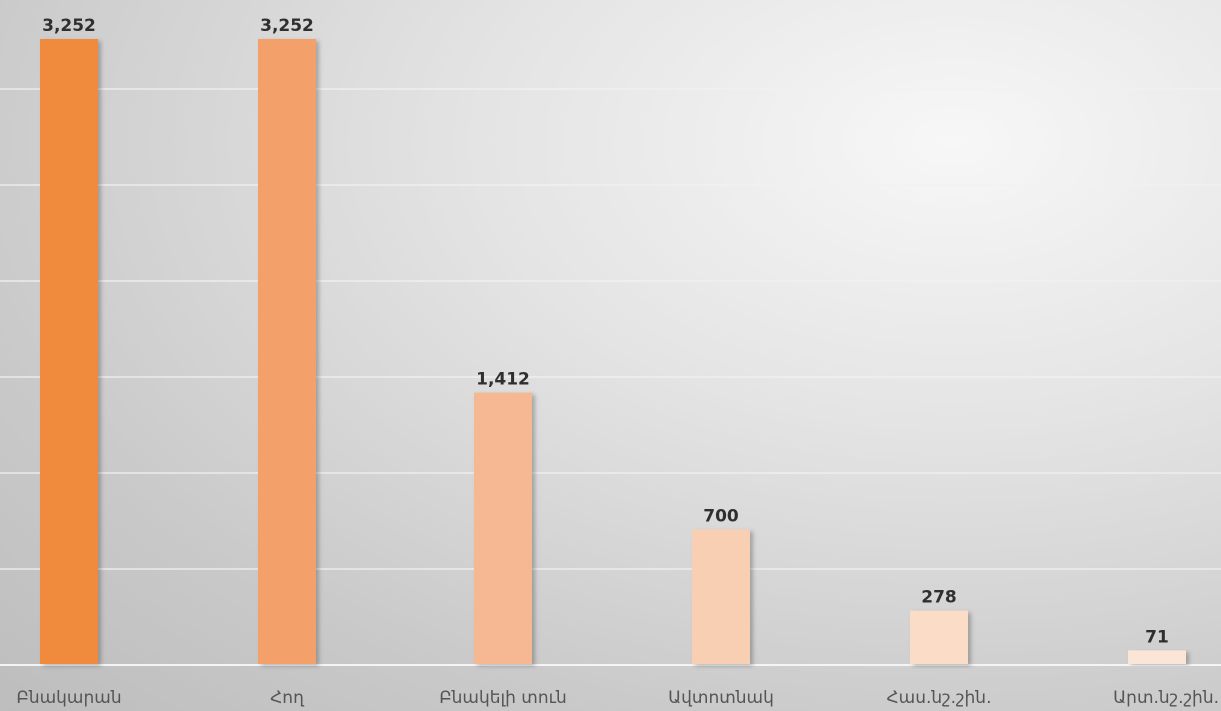 This screenshot has height=711, width=1221. I want to click on category-label: Հաս.նշ.շին., so click(939, 698).